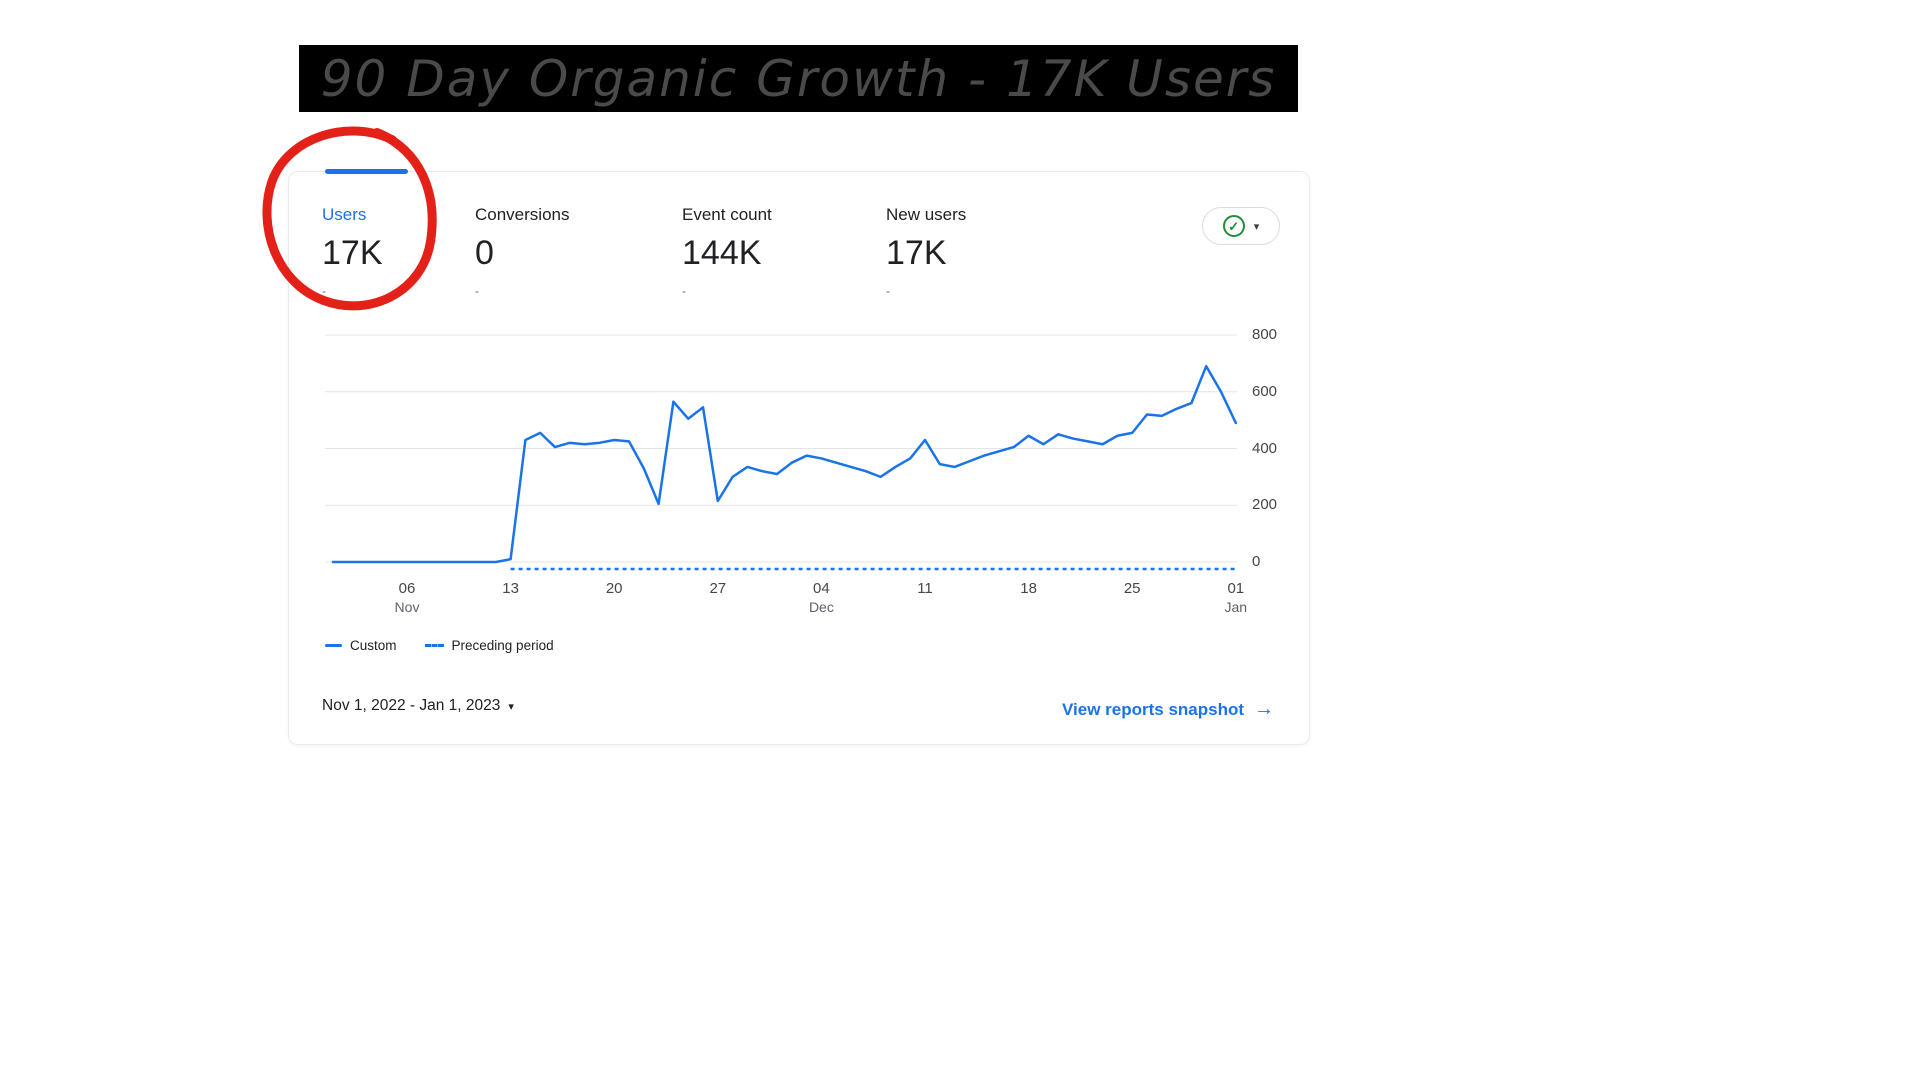 This screenshot has height=1080, width=1920. What do you see at coordinates (1265, 334) in the screenshot?
I see `y-axis-label: 800` at bounding box center [1265, 334].